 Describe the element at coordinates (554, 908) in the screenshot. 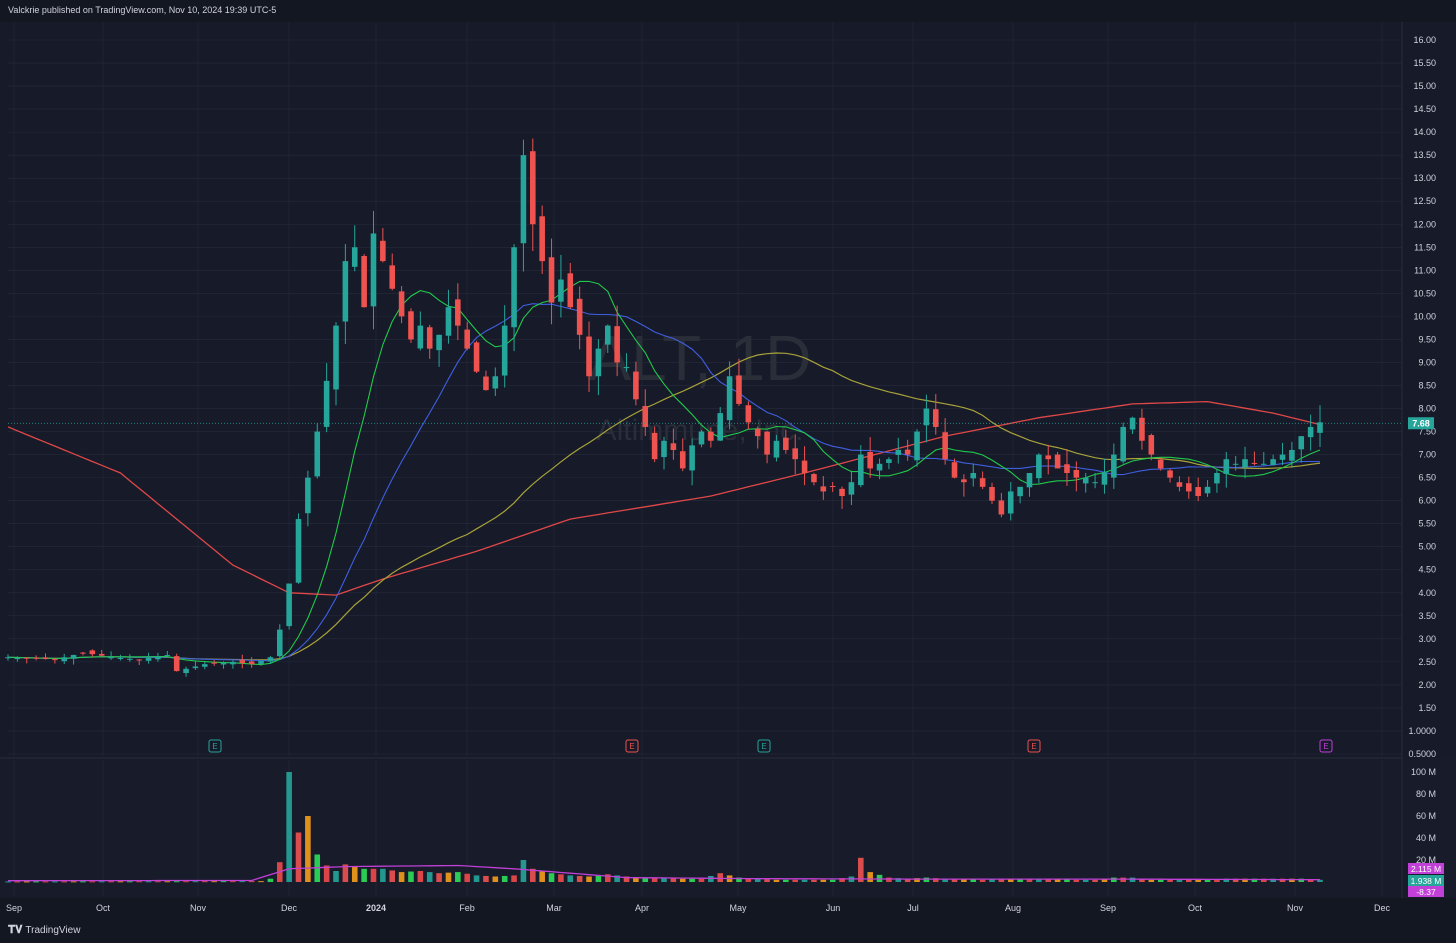

I see `time-axis-label: Mar` at that location.